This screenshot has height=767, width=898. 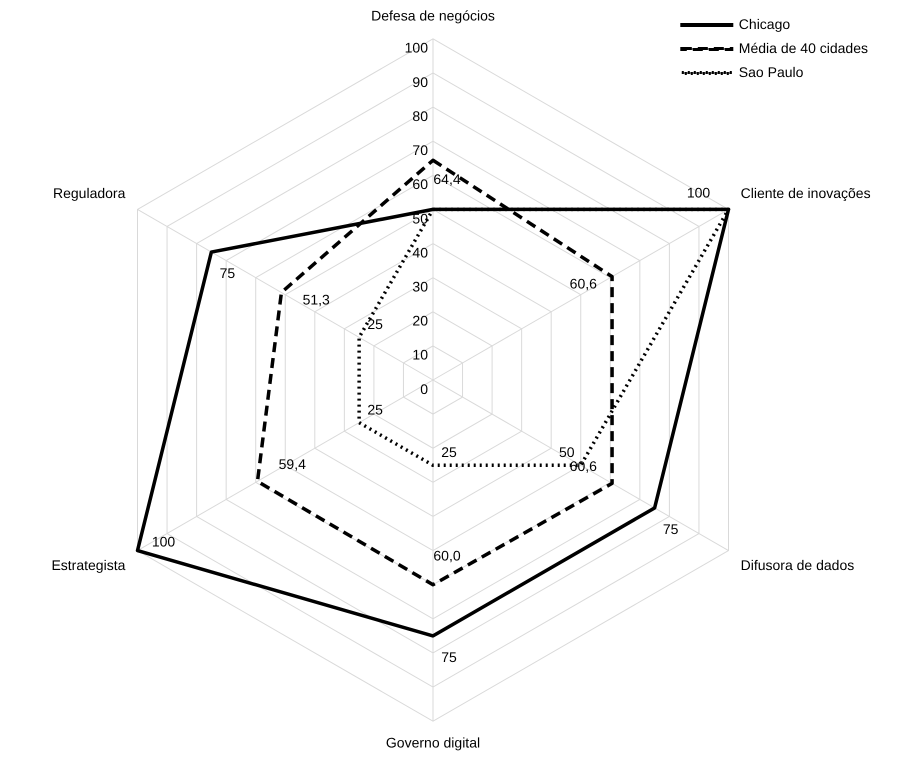 I want to click on y-tick-label: 90, so click(x=420, y=82).